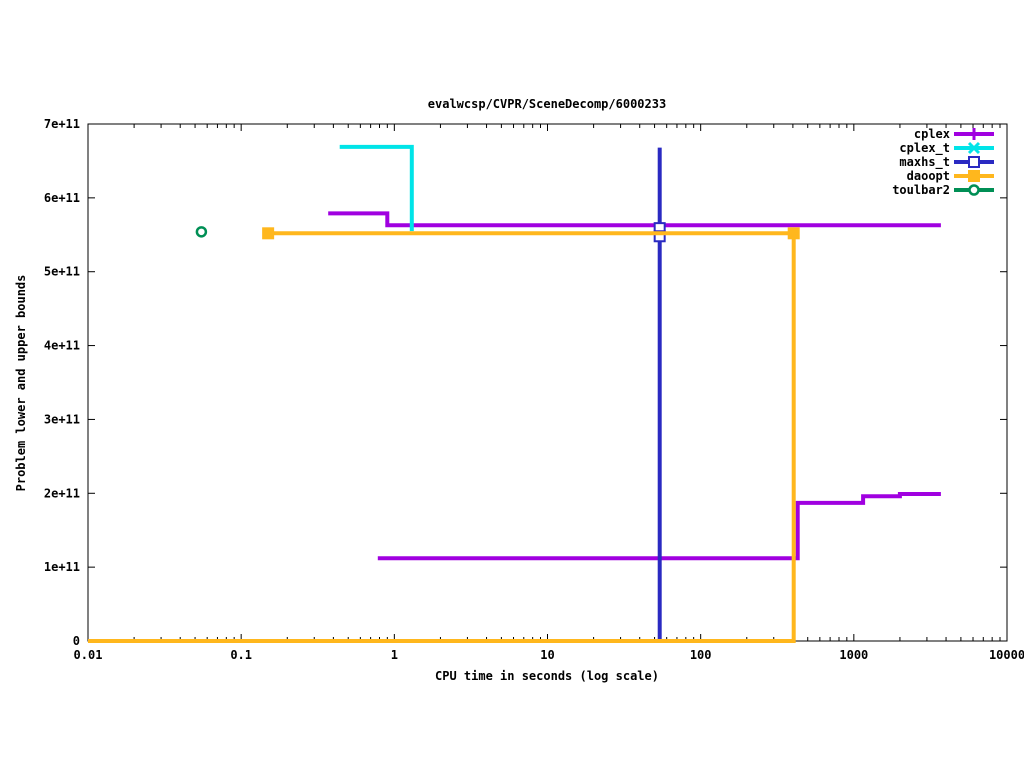 This screenshot has width=1024, height=768. What do you see at coordinates (394, 655) in the screenshot?
I see `x-tick-label: 1` at bounding box center [394, 655].